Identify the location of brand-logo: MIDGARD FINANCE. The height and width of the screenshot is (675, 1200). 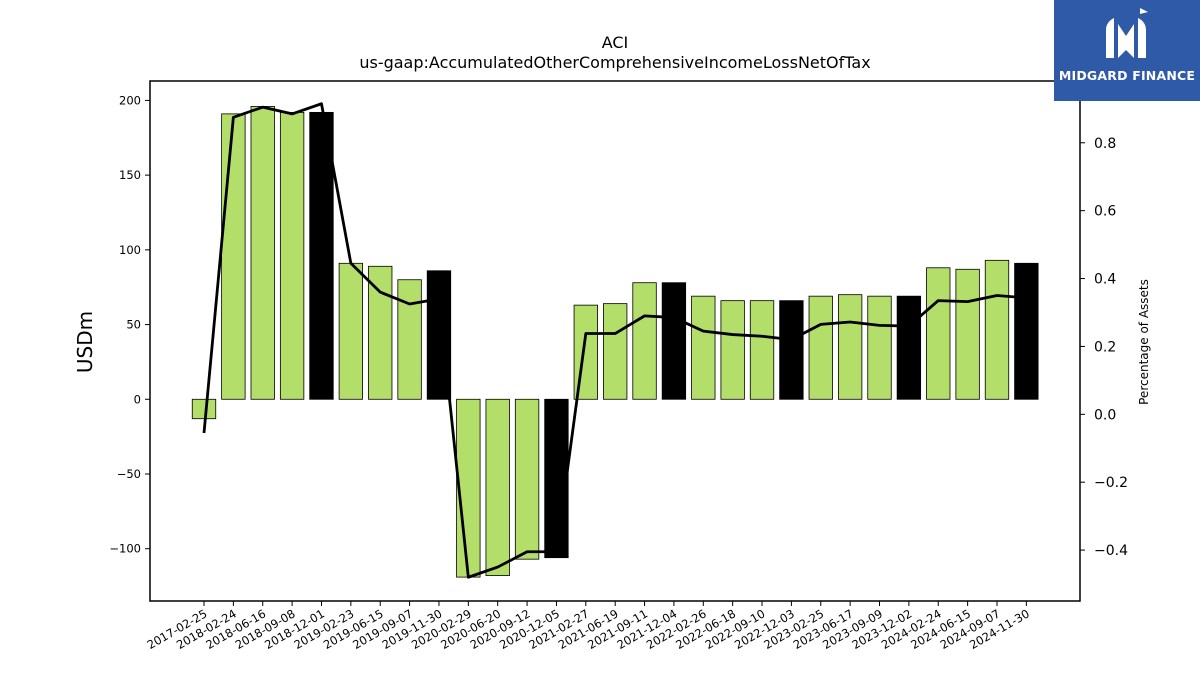
(1127, 50).